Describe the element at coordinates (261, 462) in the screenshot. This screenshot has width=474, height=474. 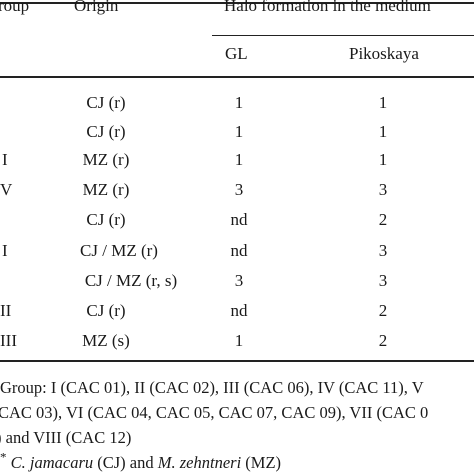
I see `mz-abbreviation: (MZ)` at that location.